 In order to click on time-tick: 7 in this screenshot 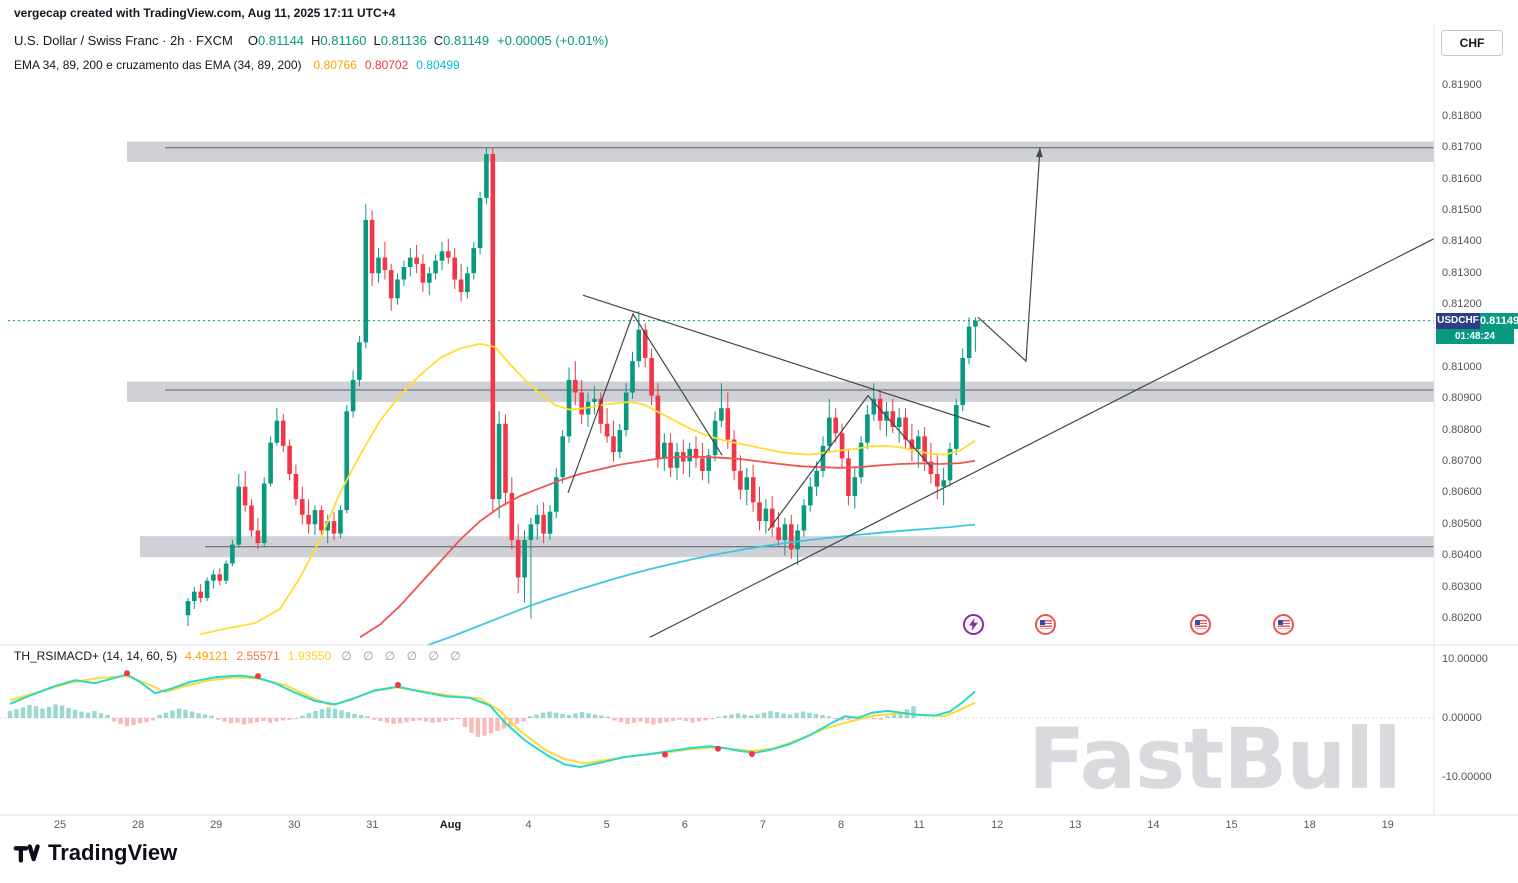, I will do `click(762, 825)`.